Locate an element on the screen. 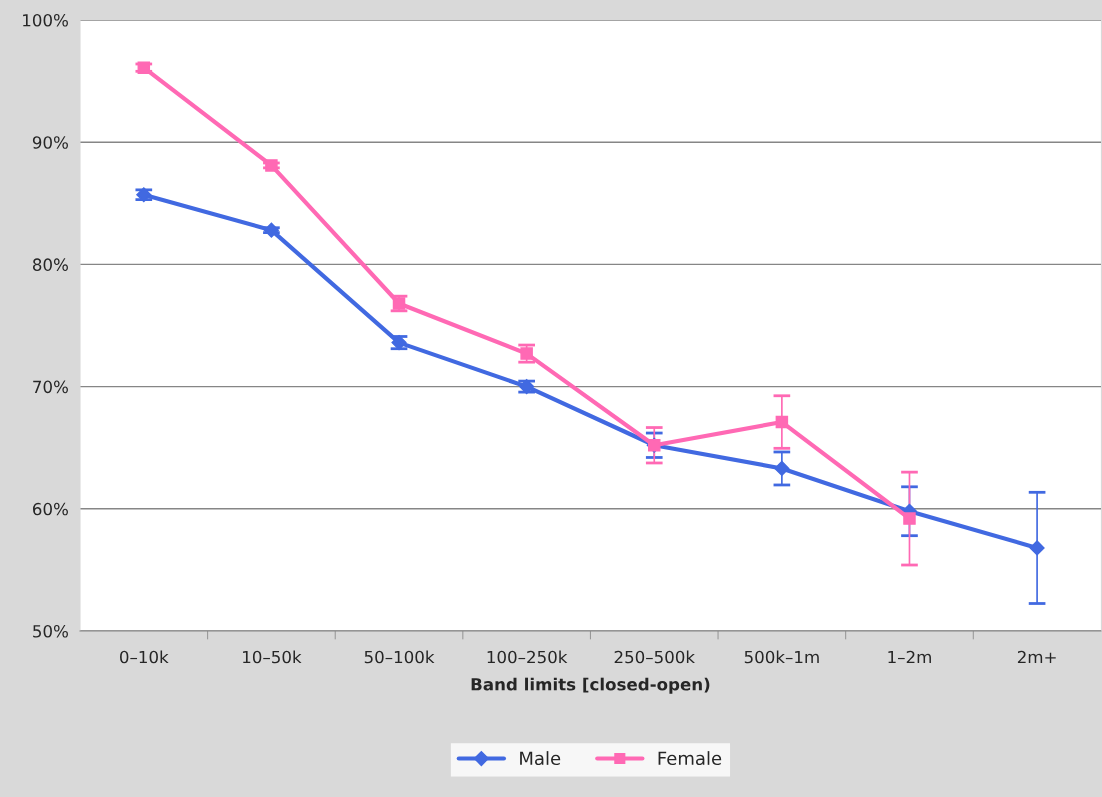 Image resolution: width=1102 pixels, height=797 pixels. x-tick-label: 1–2m is located at coordinates (909, 657).